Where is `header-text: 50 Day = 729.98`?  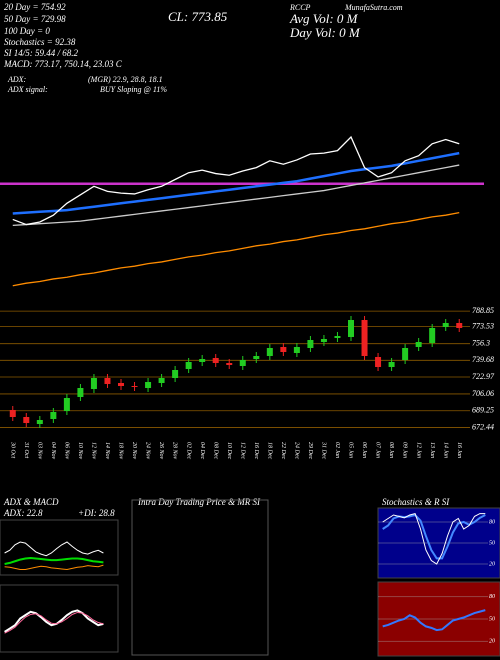 header-text: 50 Day = 729.98 is located at coordinates (35, 19).